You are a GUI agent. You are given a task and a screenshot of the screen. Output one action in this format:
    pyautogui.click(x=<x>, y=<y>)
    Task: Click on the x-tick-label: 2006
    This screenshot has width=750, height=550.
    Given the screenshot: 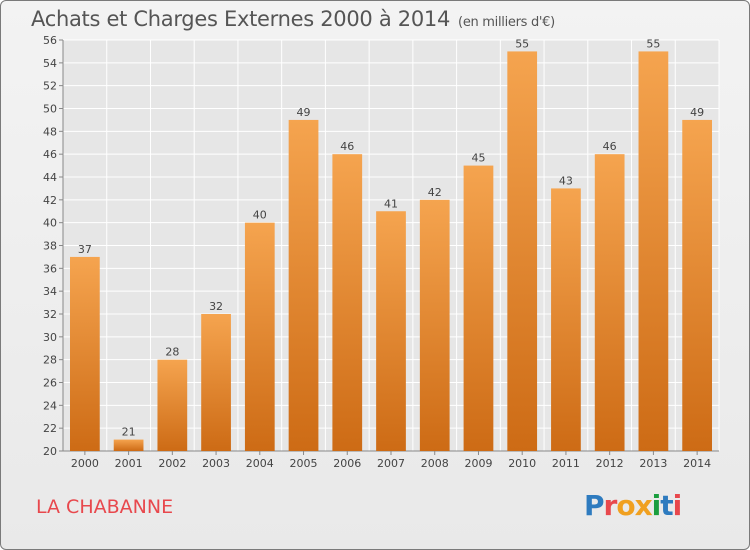 What is the action you would take?
    pyautogui.click(x=347, y=463)
    